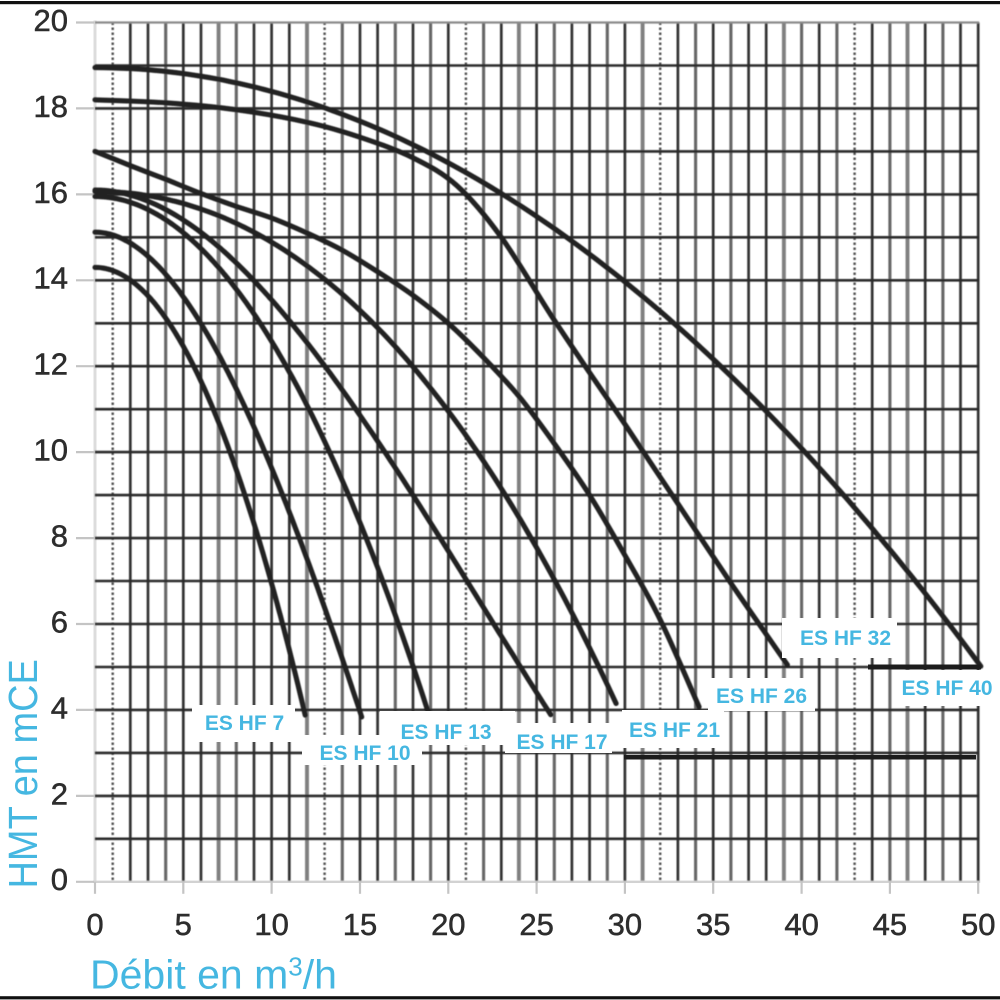 The height and width of the screenshot is (1000, 1000). I want to click on svg-text: 25, so click(536, 924).